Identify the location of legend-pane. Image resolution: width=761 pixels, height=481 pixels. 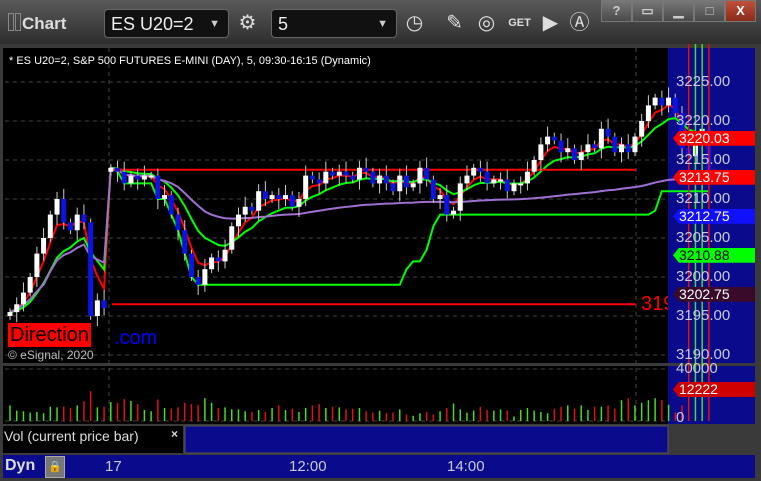
(93, 439).